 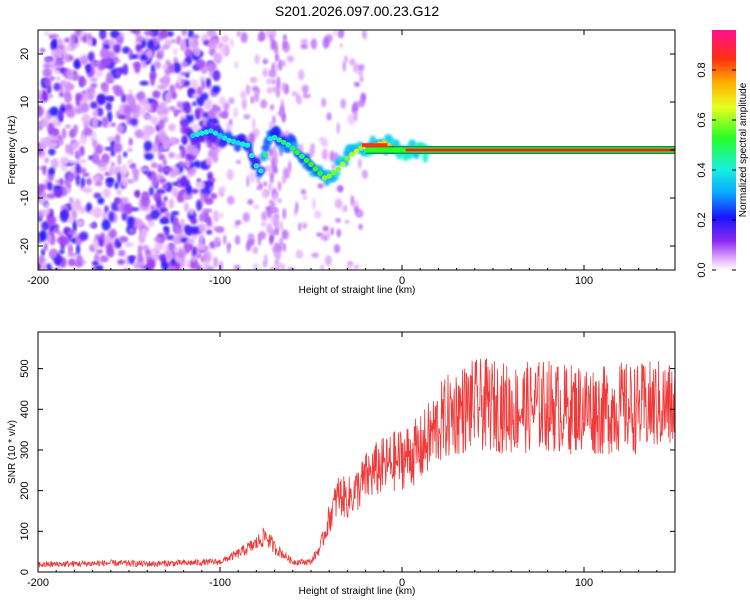 I want to click on y-tick-label: -20, so click(x=25, y=246).